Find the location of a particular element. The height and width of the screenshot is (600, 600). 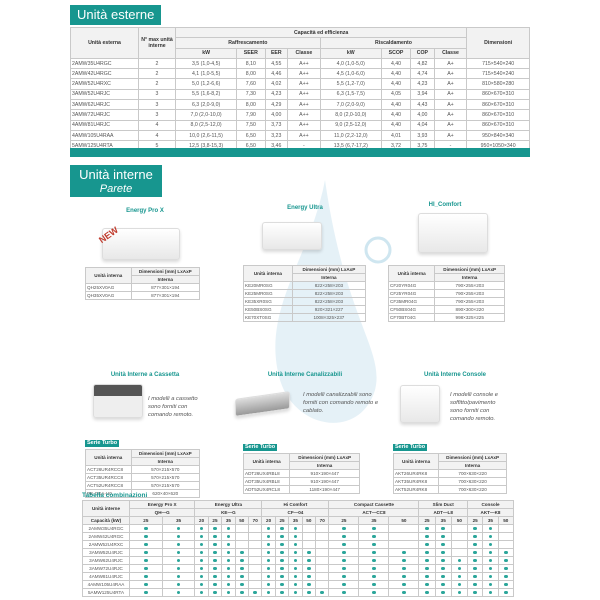

indoor-subtitle: Parete is located at coordinates (116, 189).